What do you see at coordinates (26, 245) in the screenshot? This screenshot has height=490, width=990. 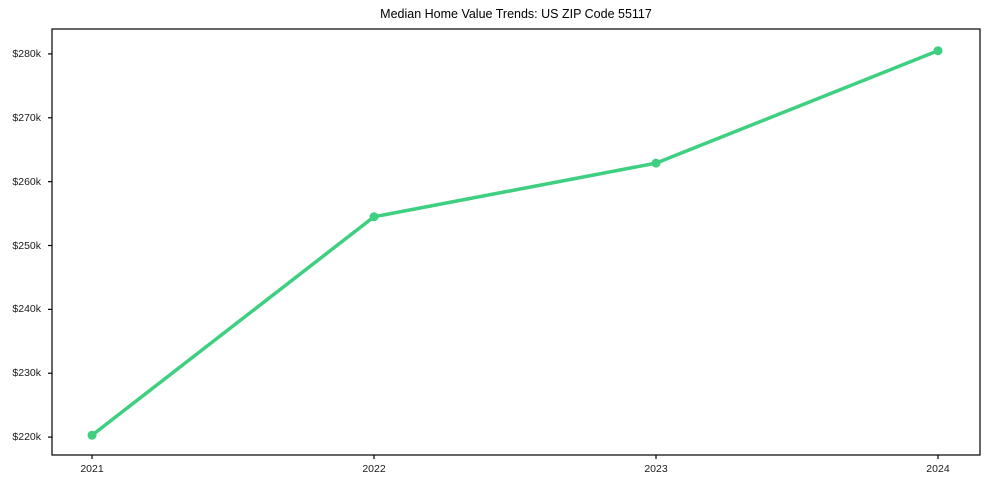 I see `y-tick-label: $250k` at bounding box center [26, 245].